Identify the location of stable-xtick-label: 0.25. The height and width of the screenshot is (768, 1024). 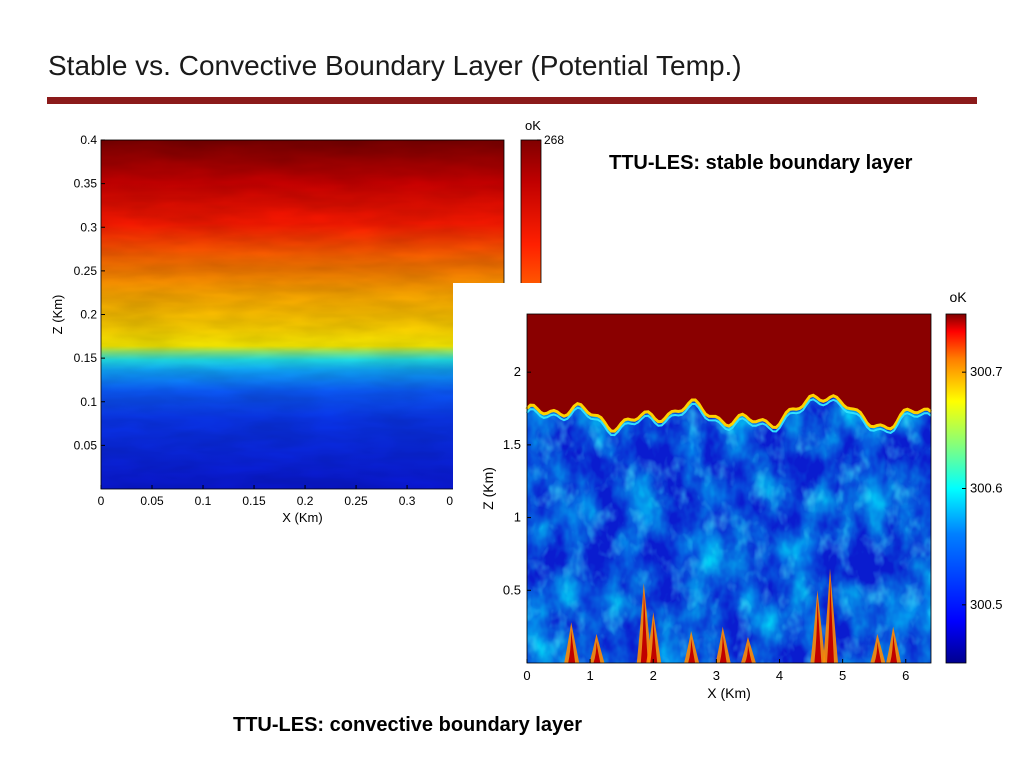
(356, 501).